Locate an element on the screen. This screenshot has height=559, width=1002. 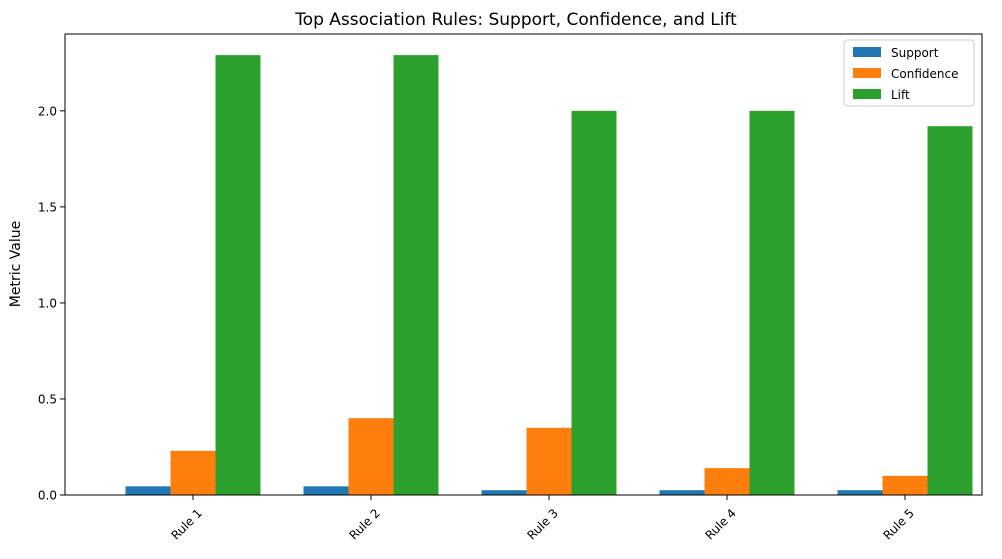
legend-swatch-support is located at coordinates (867, 52).